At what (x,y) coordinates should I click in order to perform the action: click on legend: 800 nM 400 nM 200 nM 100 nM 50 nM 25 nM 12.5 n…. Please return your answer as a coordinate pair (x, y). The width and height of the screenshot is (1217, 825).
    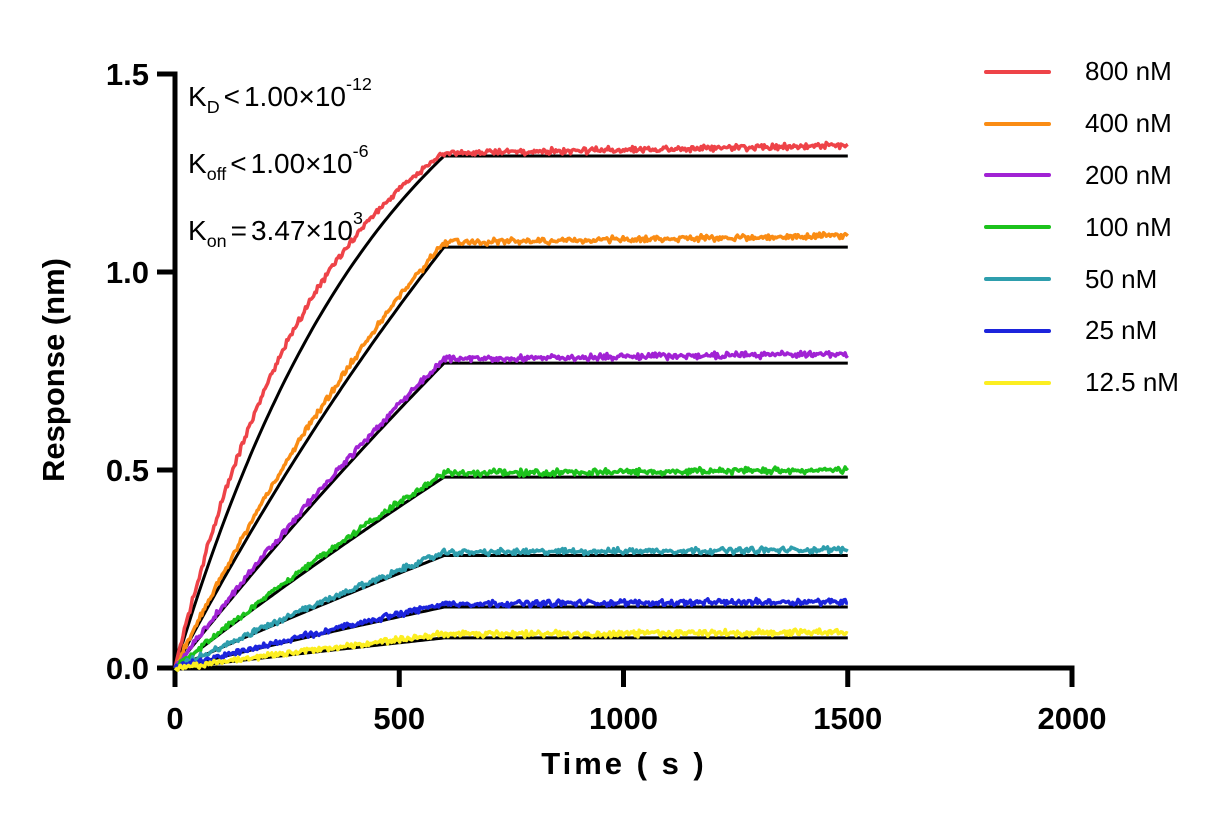
    Looking at the image, I should click on (1081, 227).